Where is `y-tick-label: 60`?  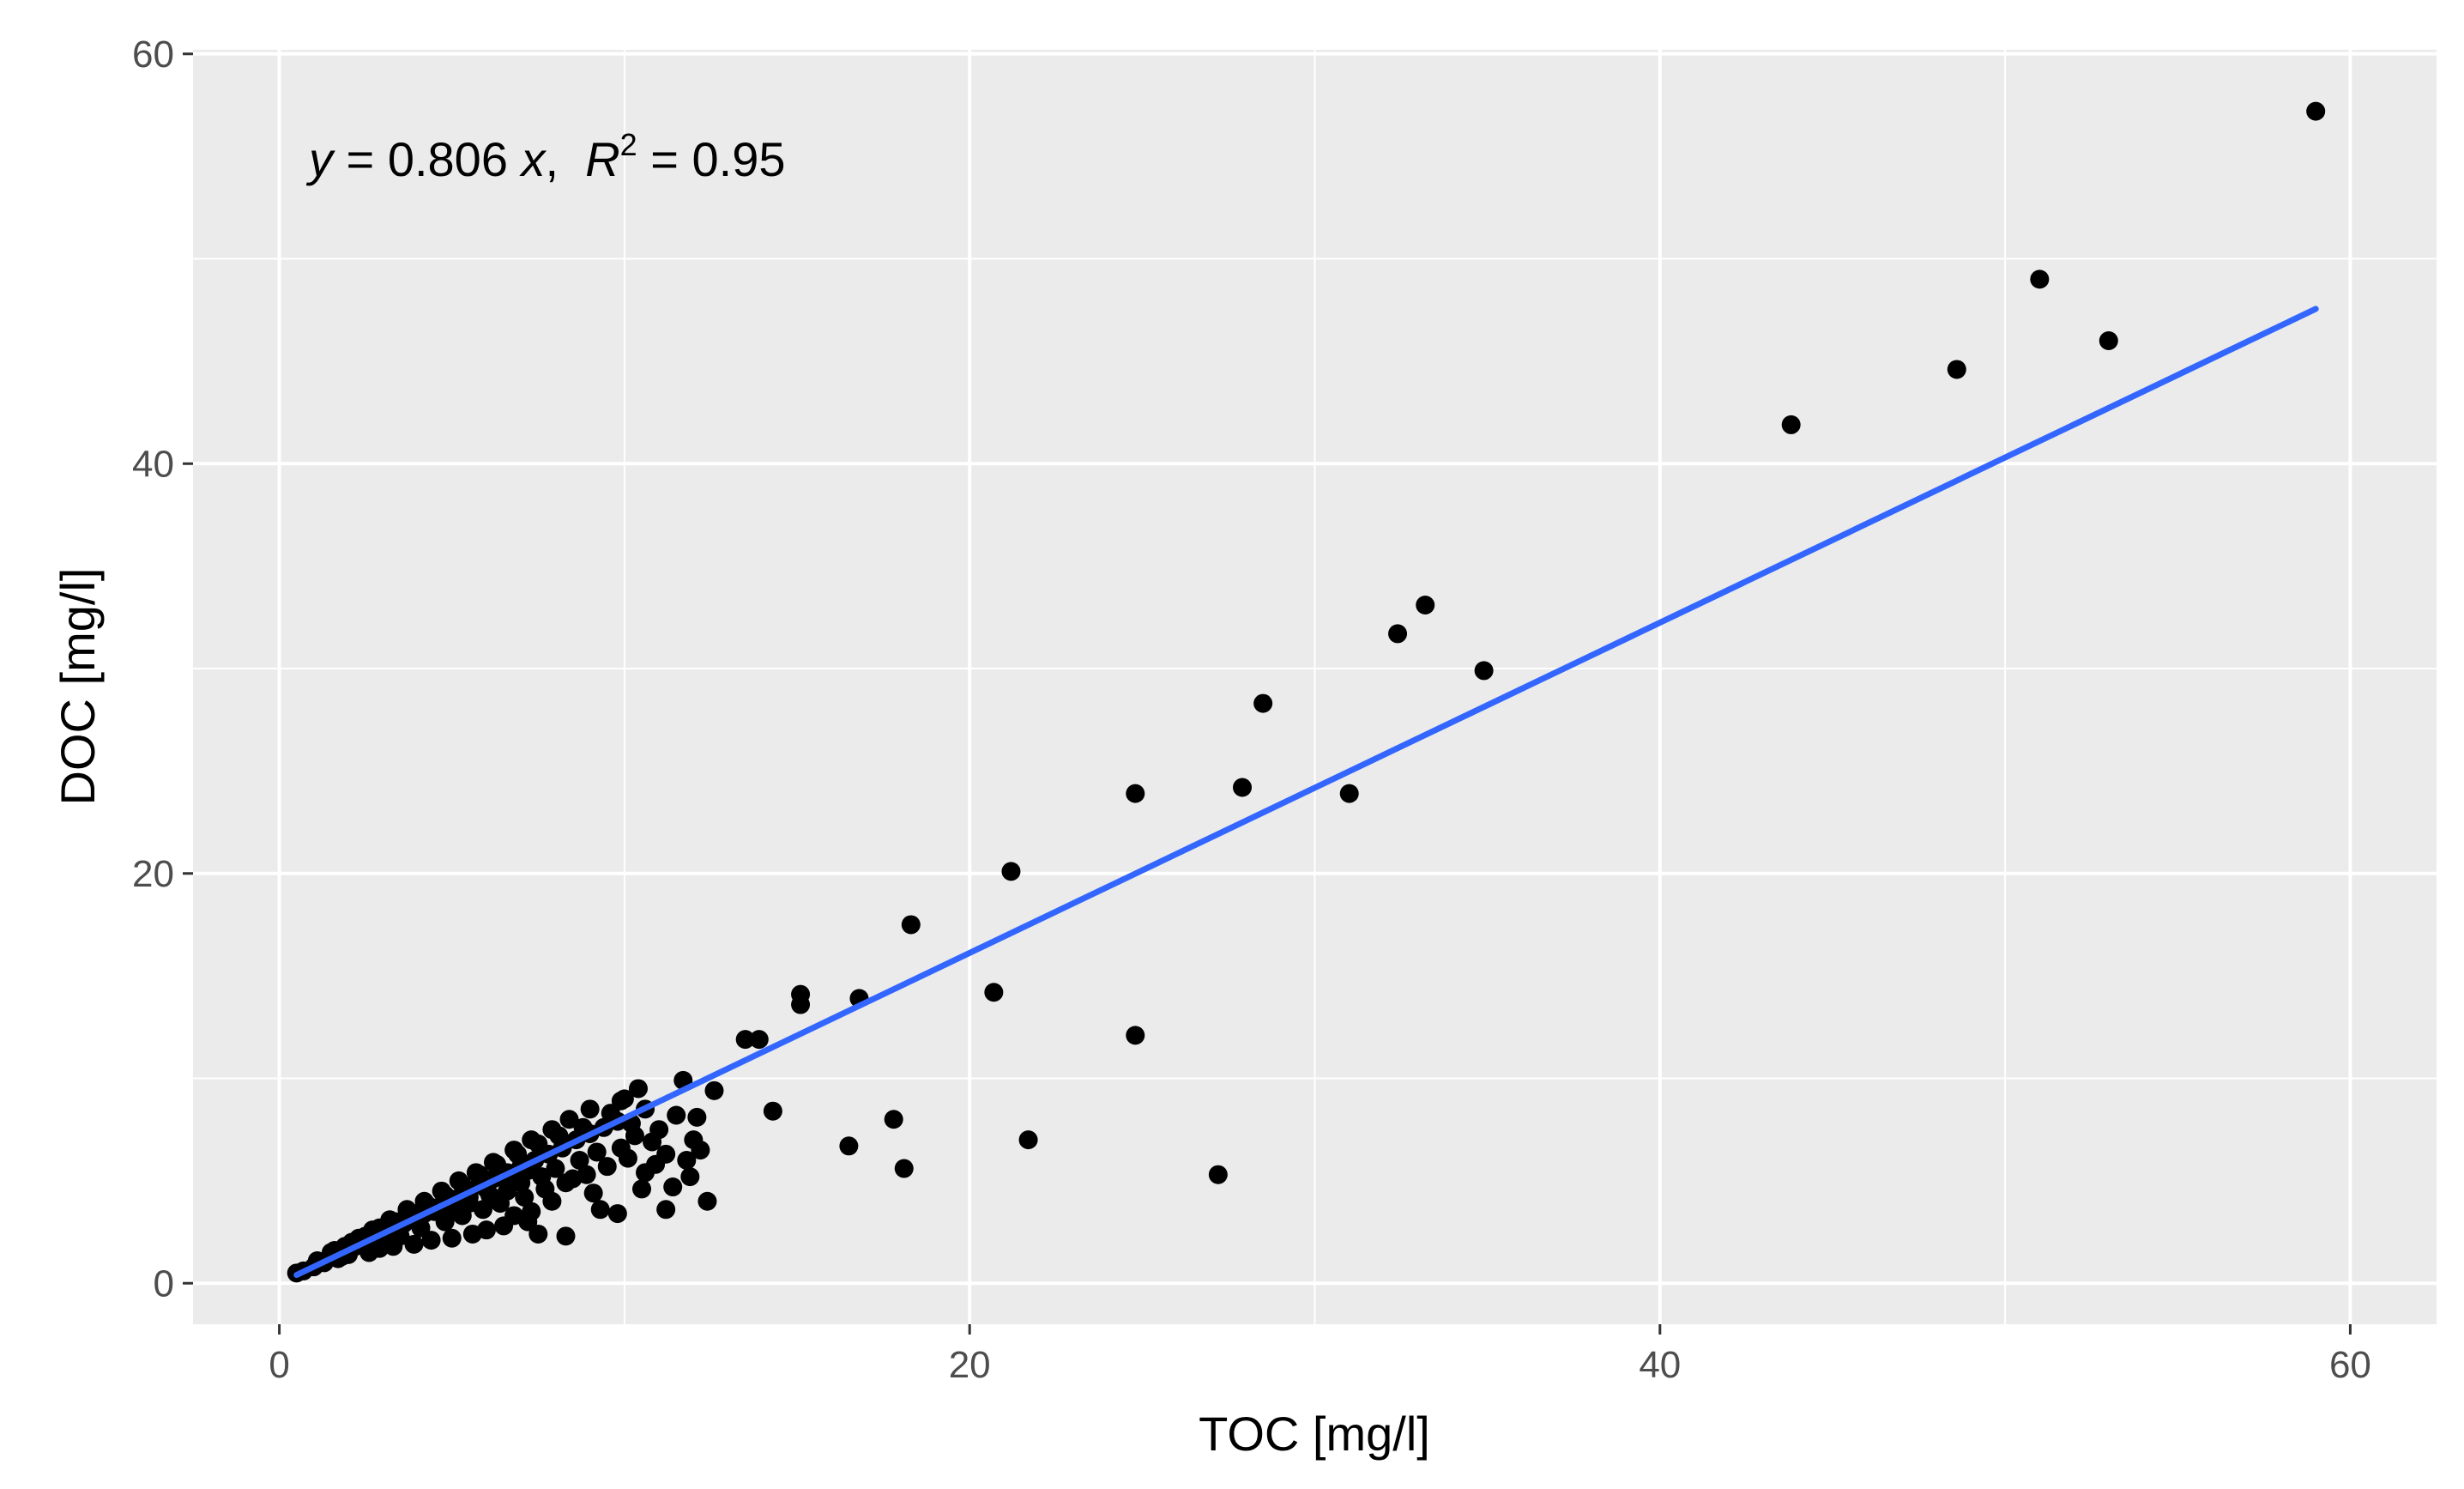 y-tick-label: 60 is located at coordinates (153, 54).